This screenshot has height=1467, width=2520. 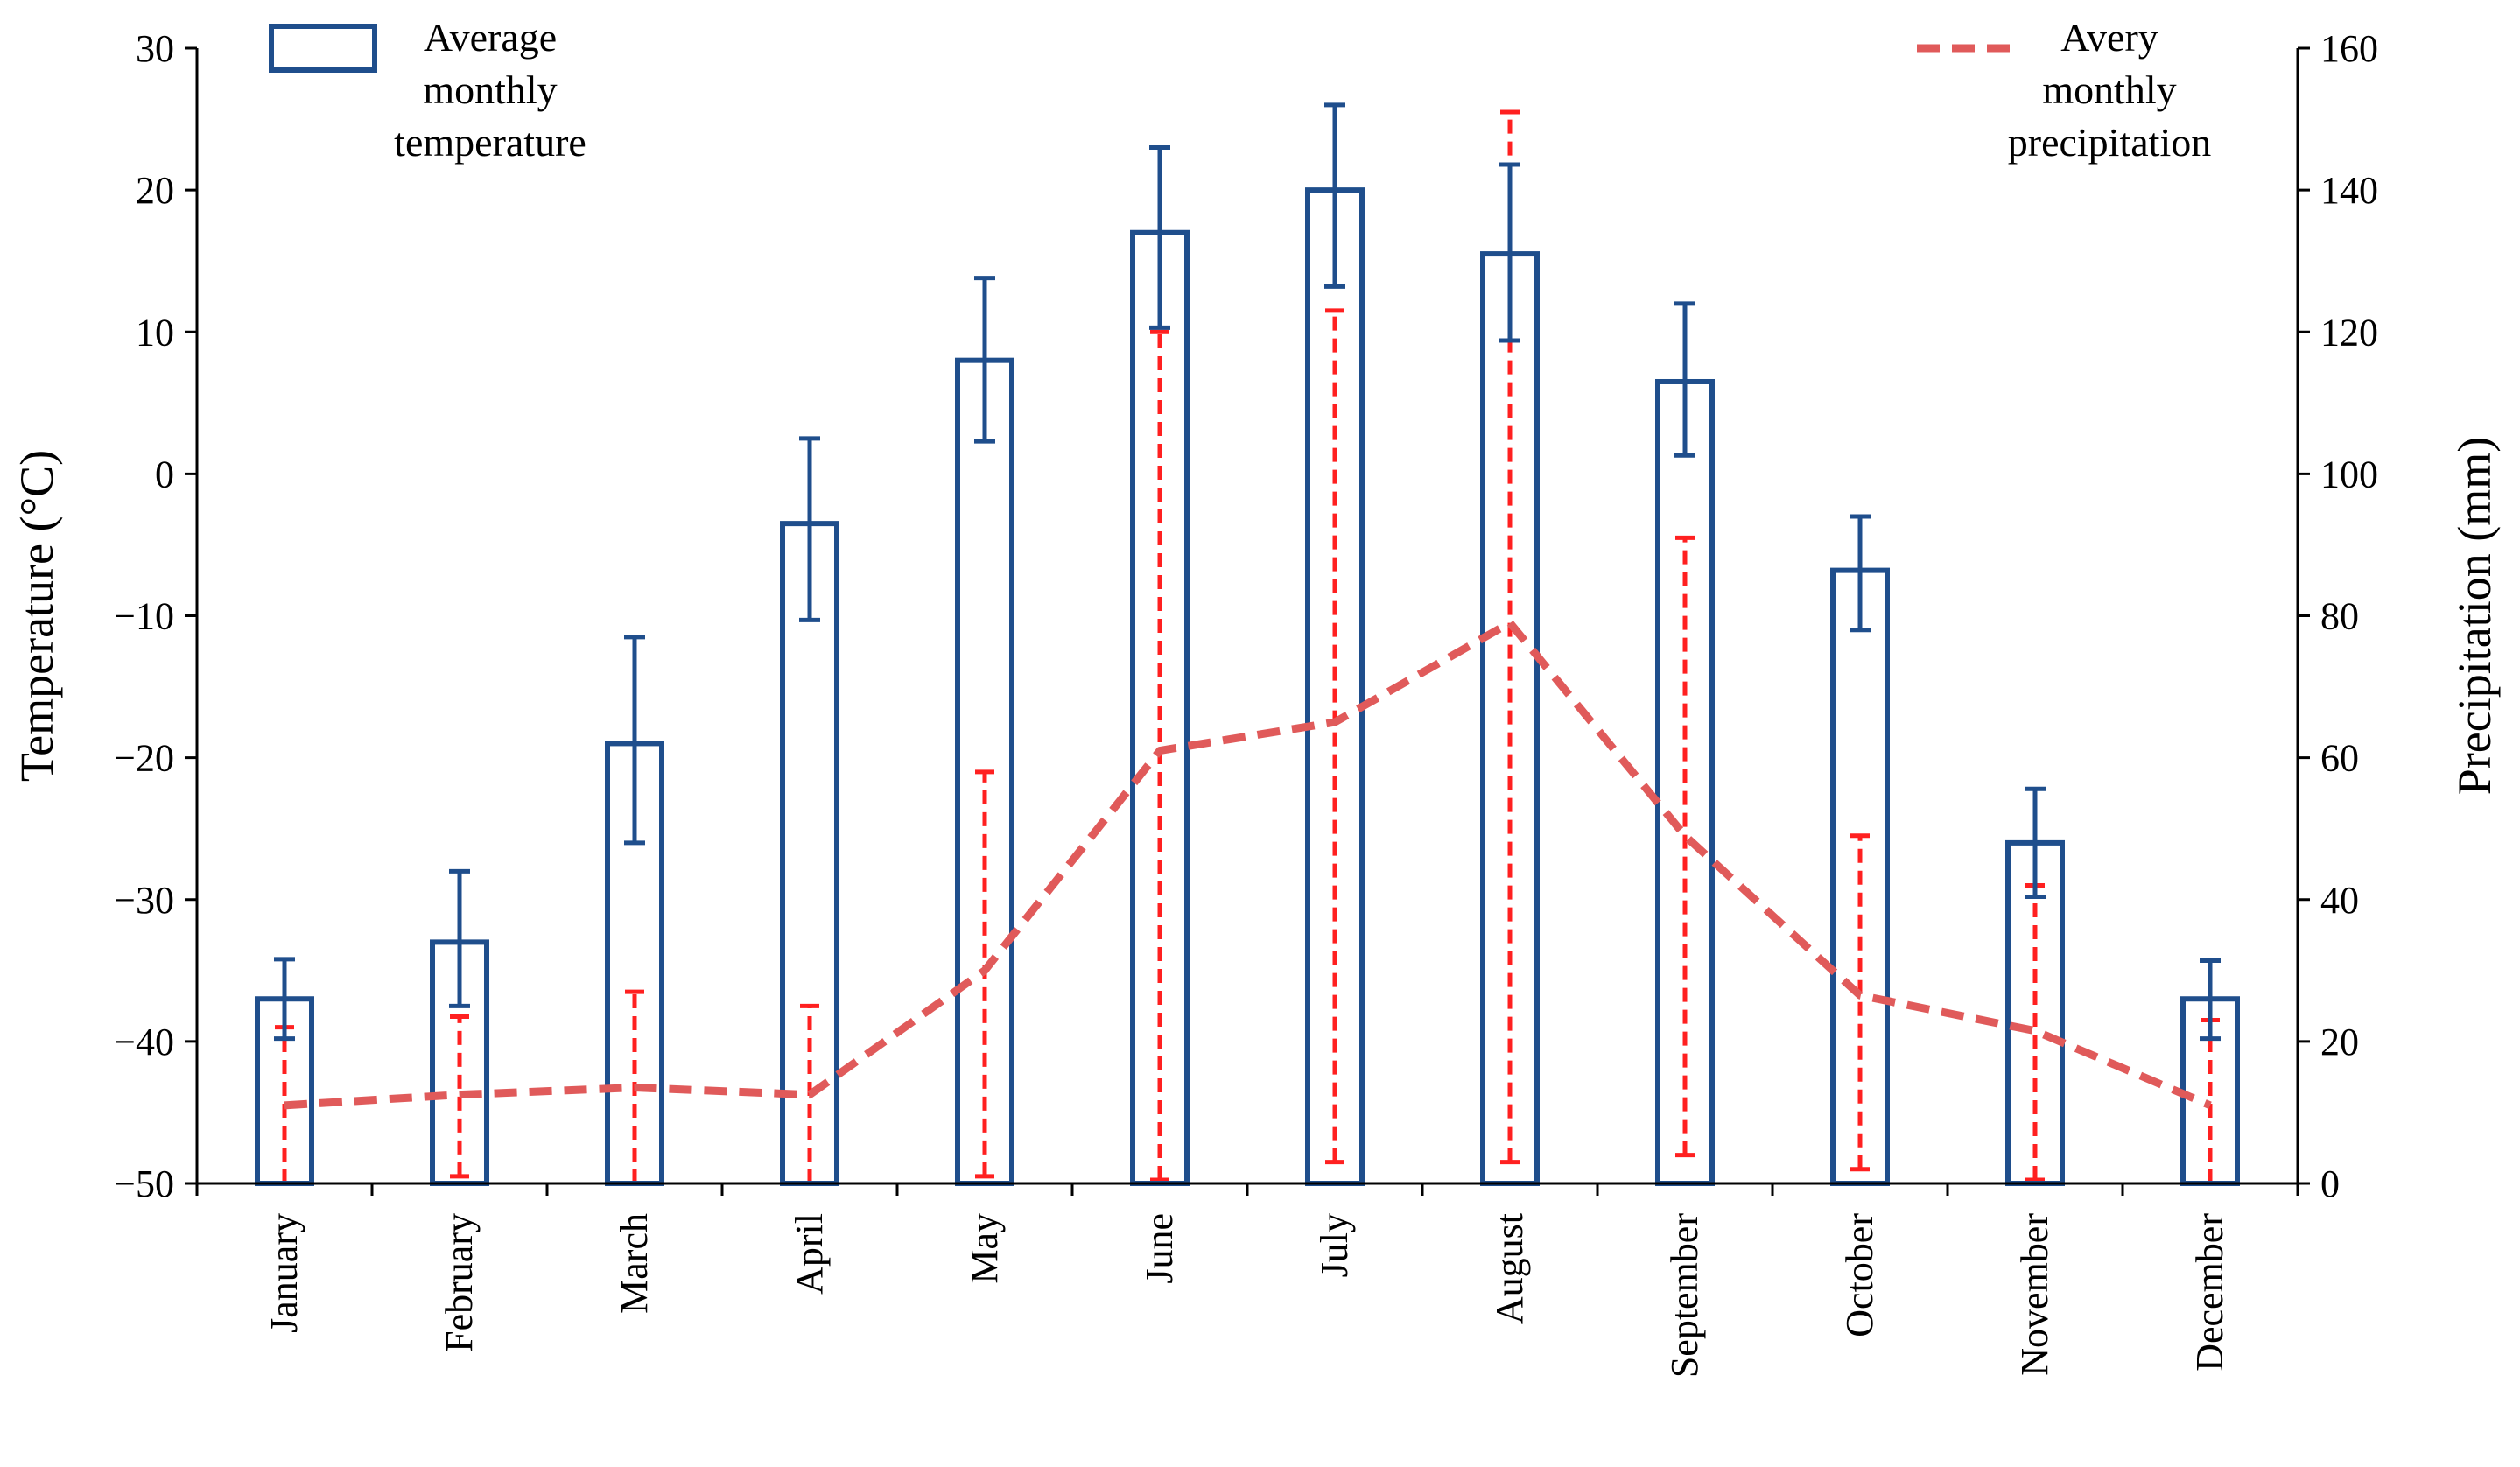 I want to click on month-label: January, so click(x=284, y=1273).